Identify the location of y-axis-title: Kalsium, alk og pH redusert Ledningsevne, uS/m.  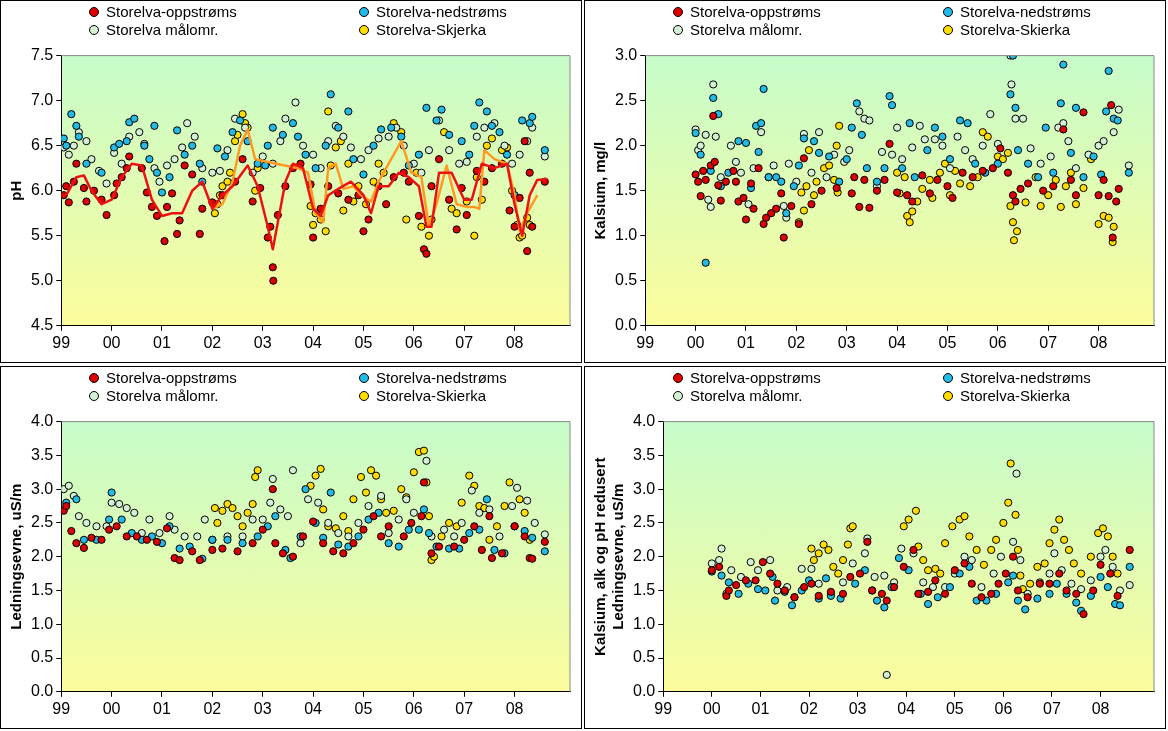
(609, 556).